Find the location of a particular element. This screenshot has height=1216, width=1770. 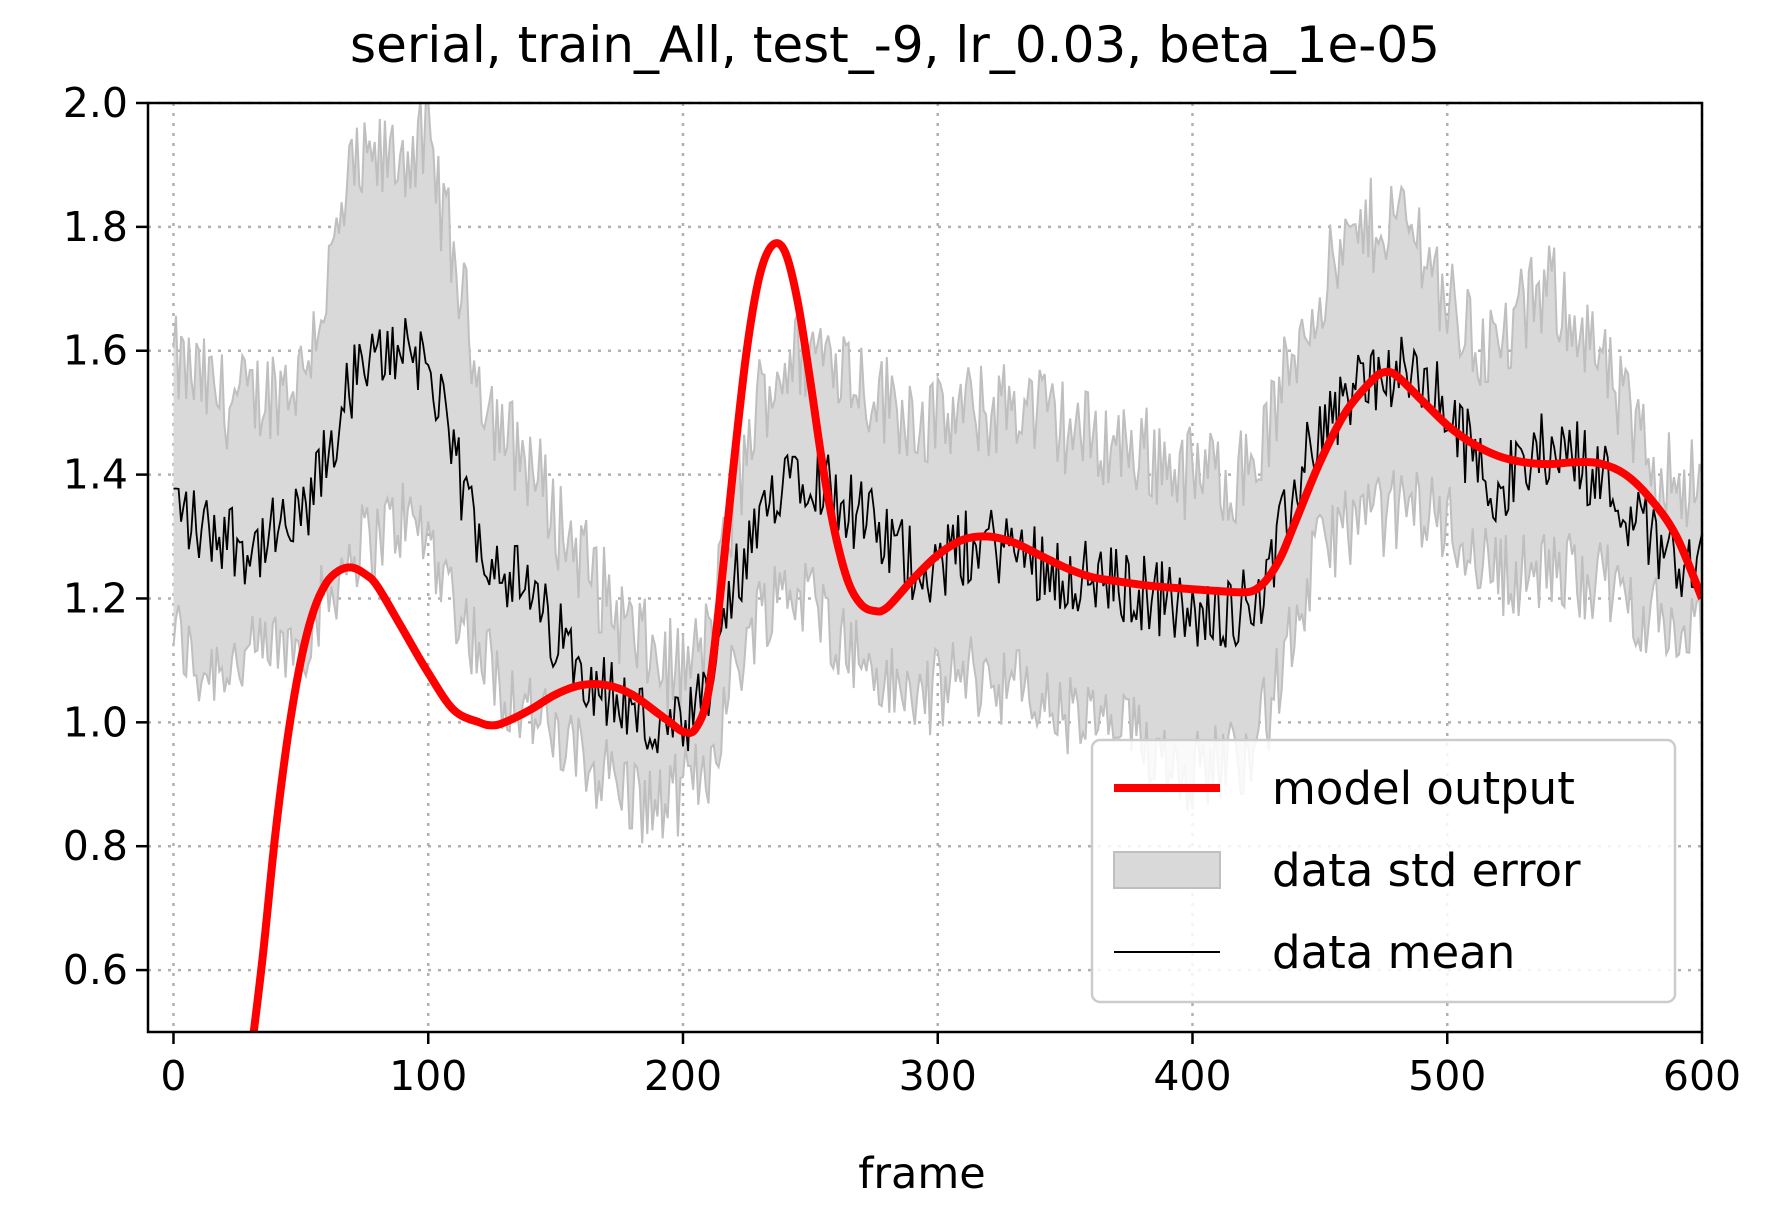

y-tick-label: 0.6 is located at coordinates (95, 970).